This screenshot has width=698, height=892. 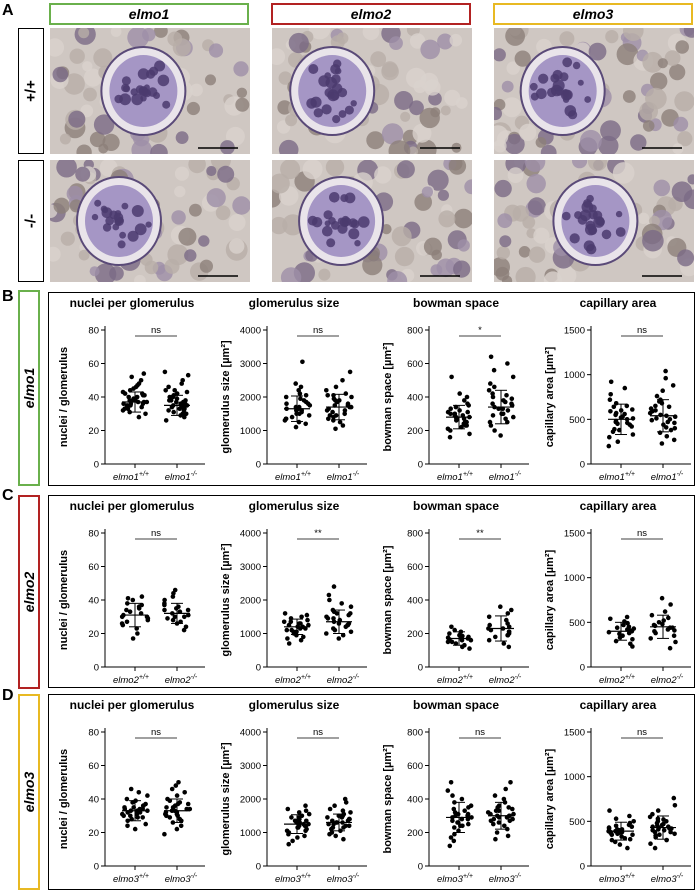 I want to click on y-tick-label: 800, so click(x=415, y=534).